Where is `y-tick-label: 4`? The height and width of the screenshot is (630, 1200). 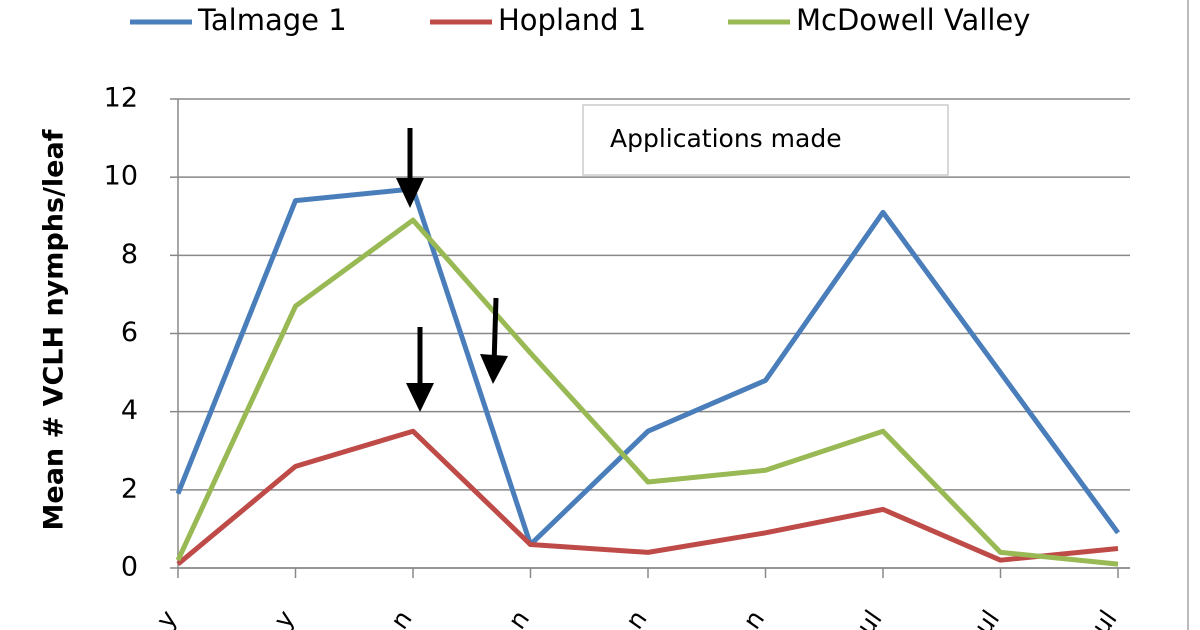 y-tick-label: 4 is located at coordinates (129, 410).